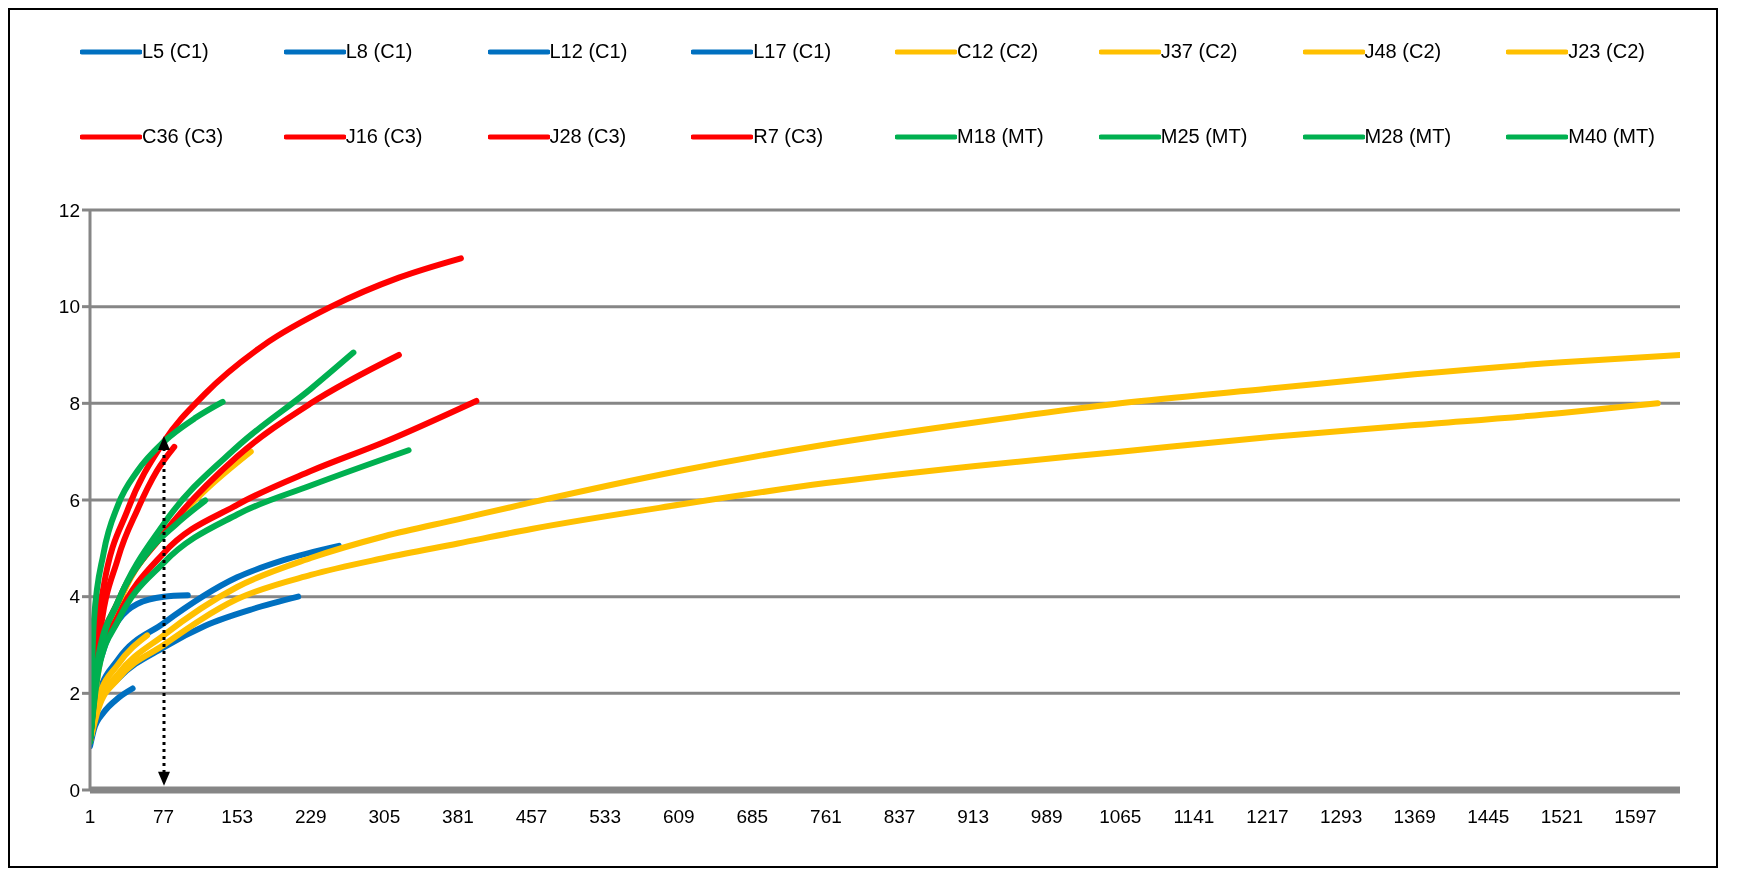 The image size is (1740, 883). I want to click on legend-label: M28 (MT), so click(1408, 136).